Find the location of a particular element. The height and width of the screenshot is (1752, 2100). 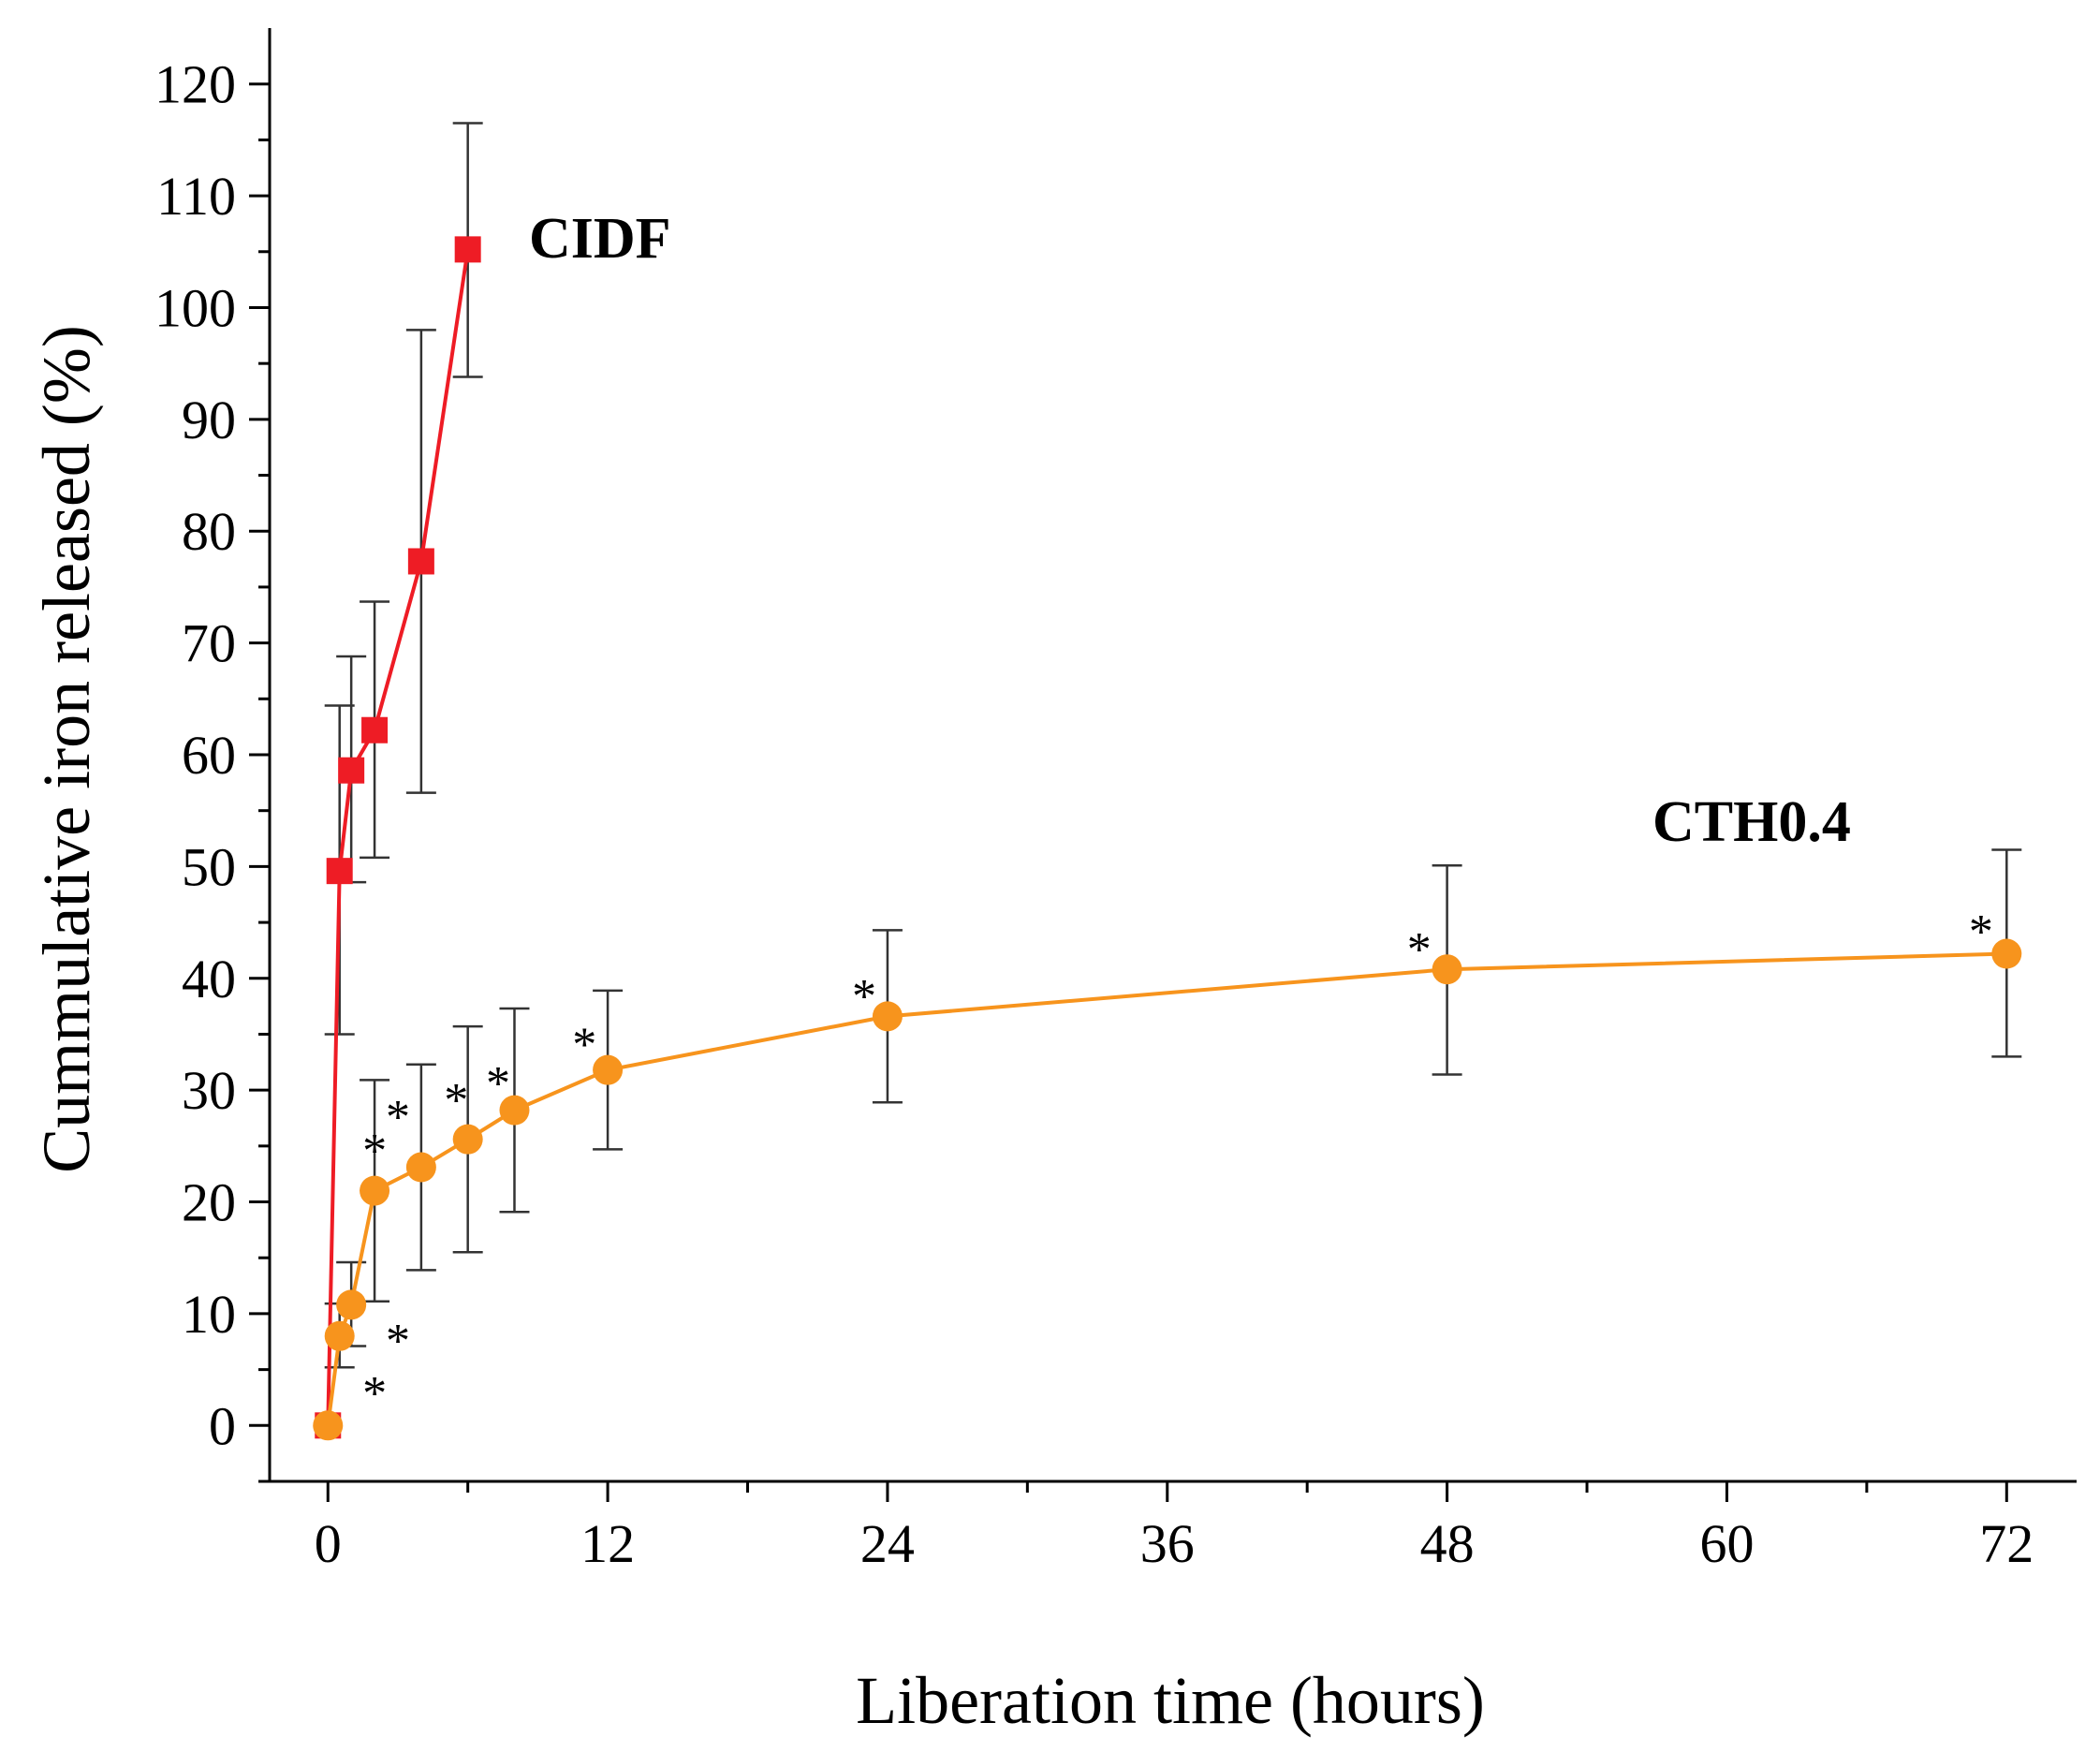

cidf-series-label: CIDF is located at coordinates (600, 239).